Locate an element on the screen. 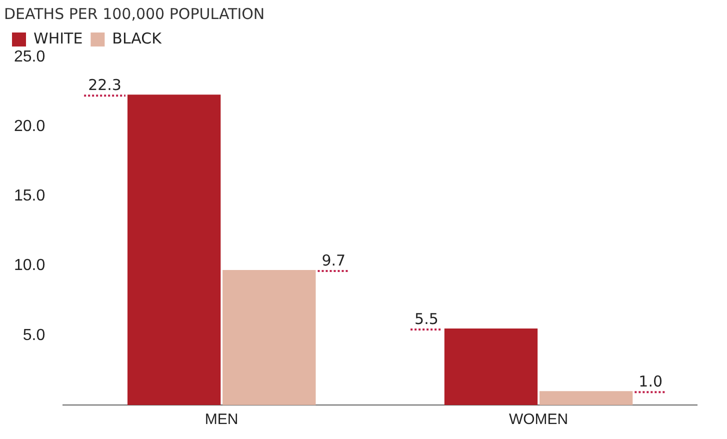 Image resolution: width=727 pixels, height=439 pixels. legend-label: BLACK is located at coordinates (137, 38).